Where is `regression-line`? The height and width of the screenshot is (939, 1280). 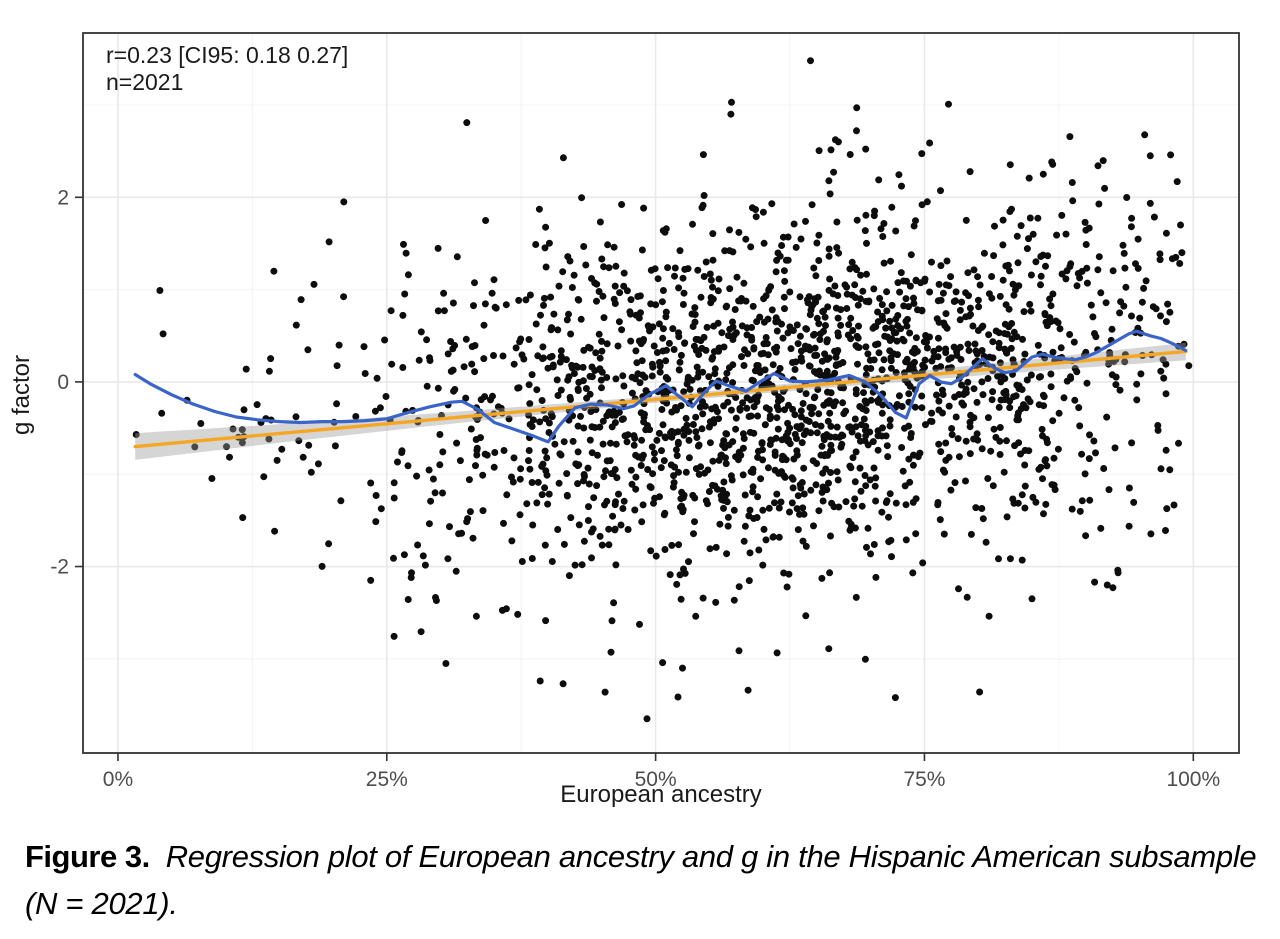 regression-line is located at coordinates (660, 399).